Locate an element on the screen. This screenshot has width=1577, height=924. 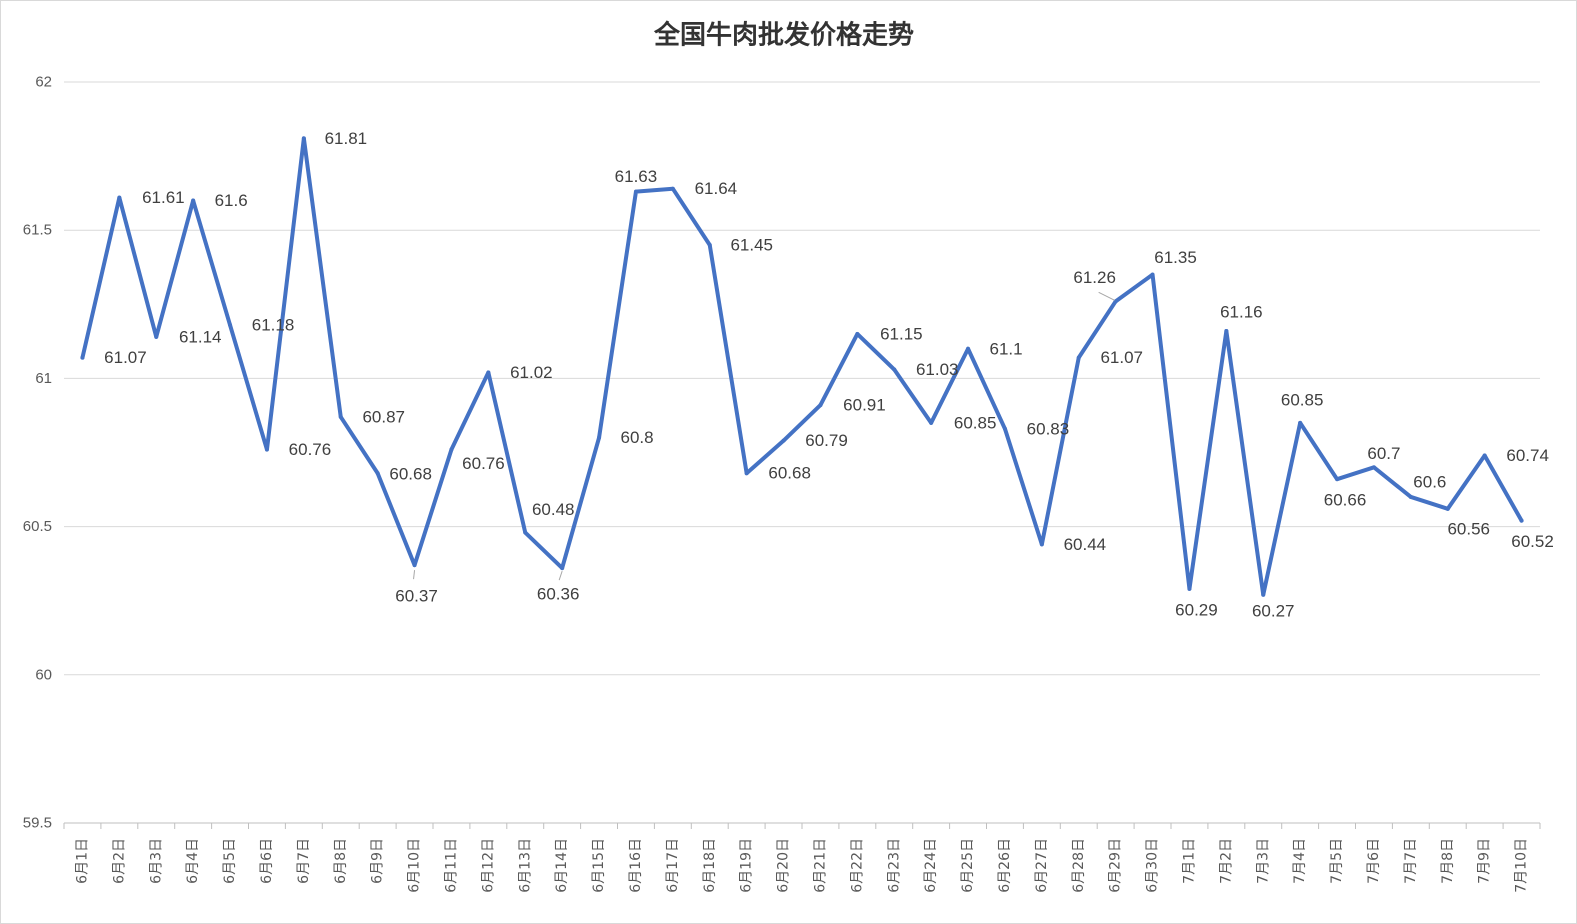
data-label: 60.37 is located at coordinates (416, 596).